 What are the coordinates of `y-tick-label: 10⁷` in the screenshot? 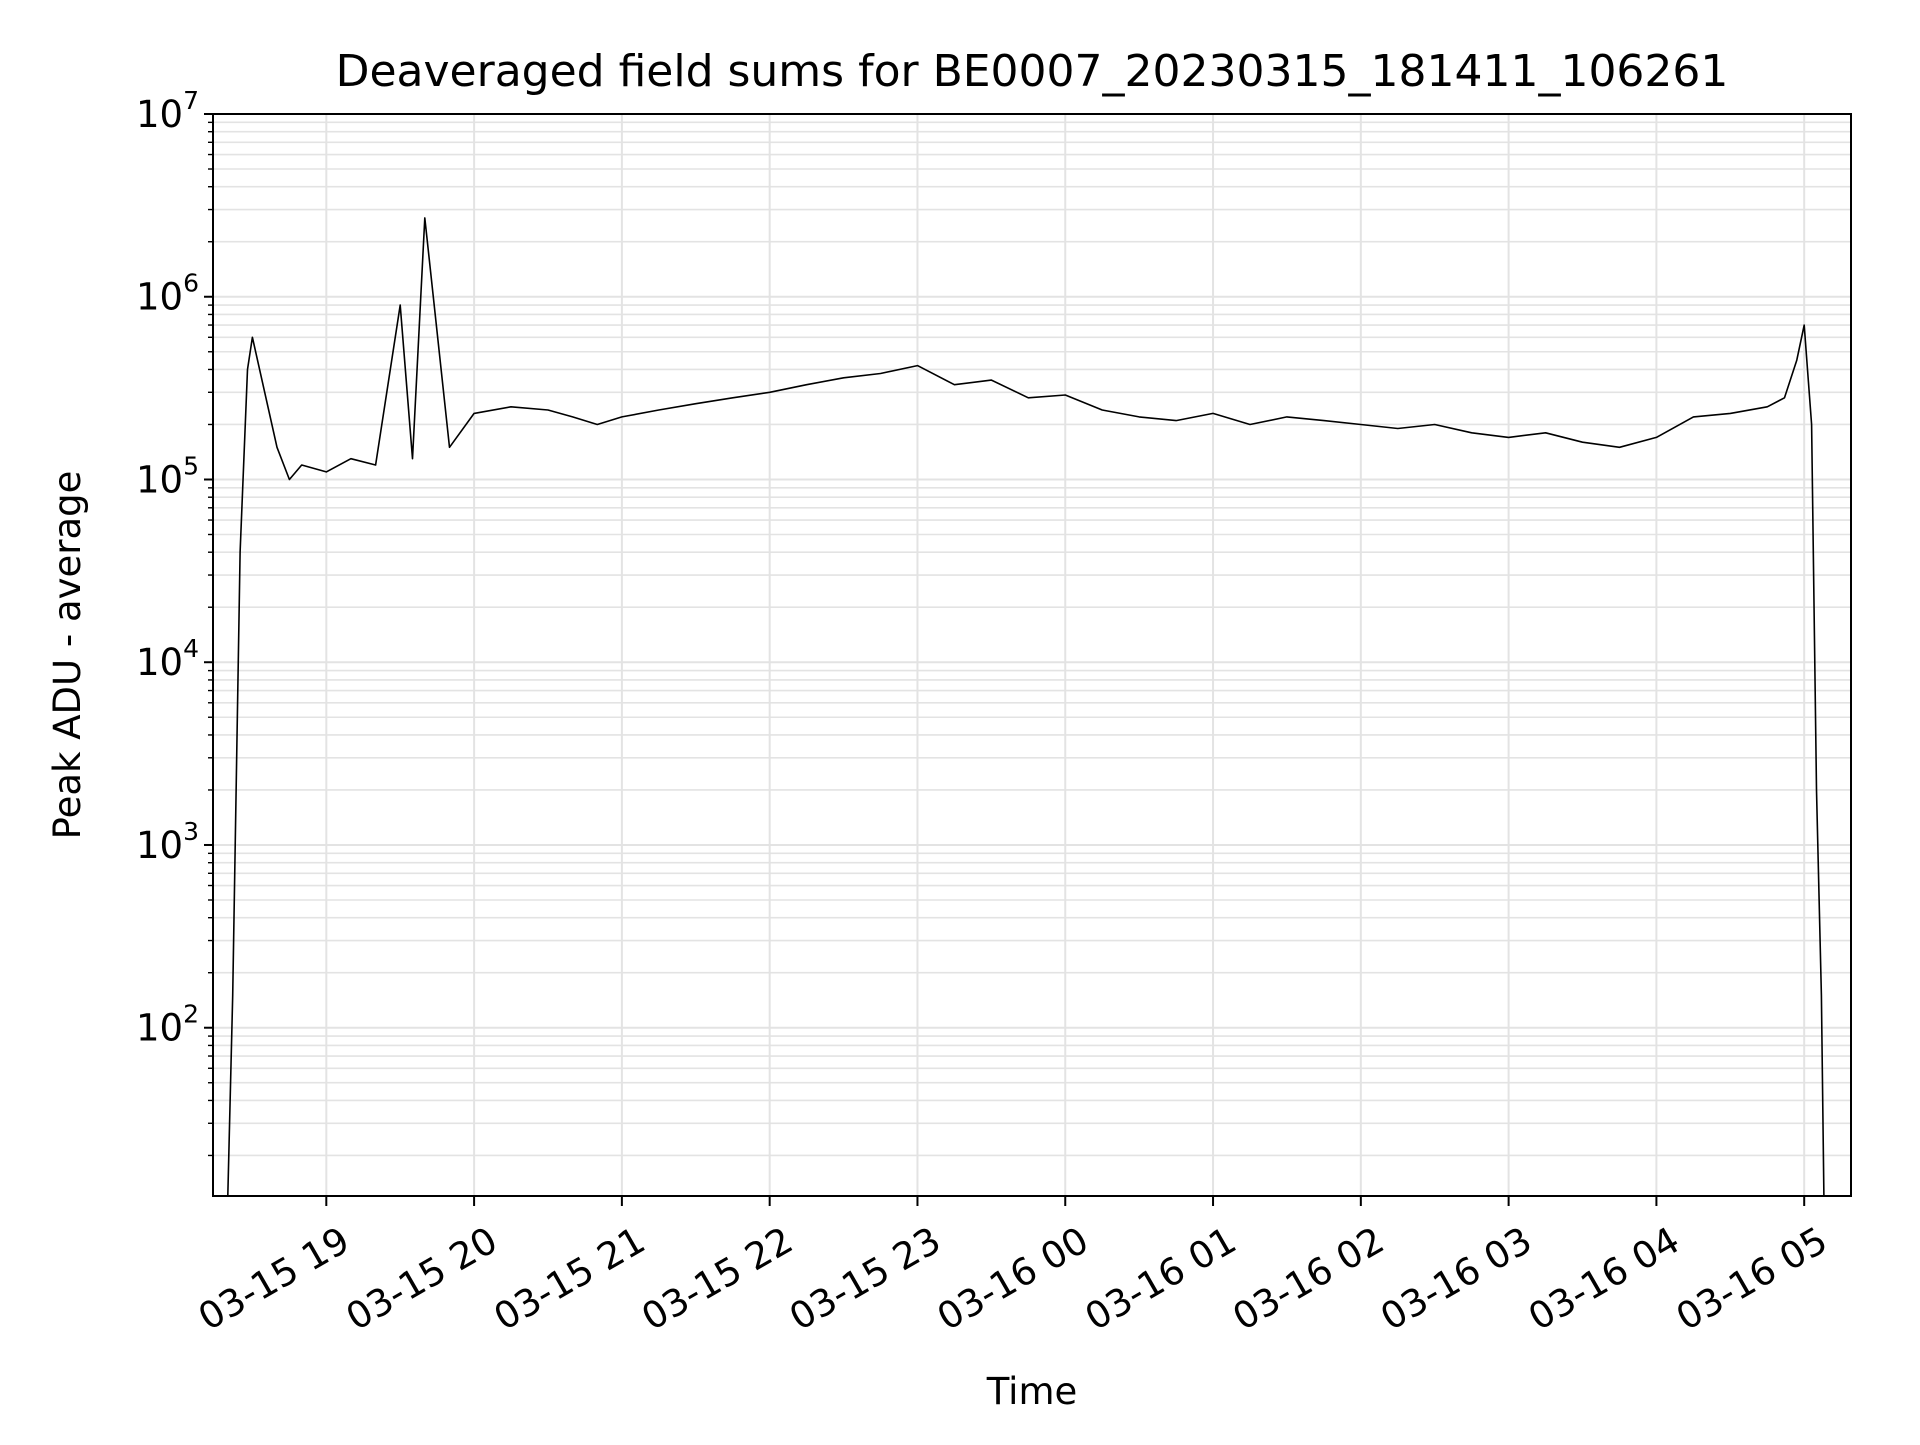 It's located at (167, 111).